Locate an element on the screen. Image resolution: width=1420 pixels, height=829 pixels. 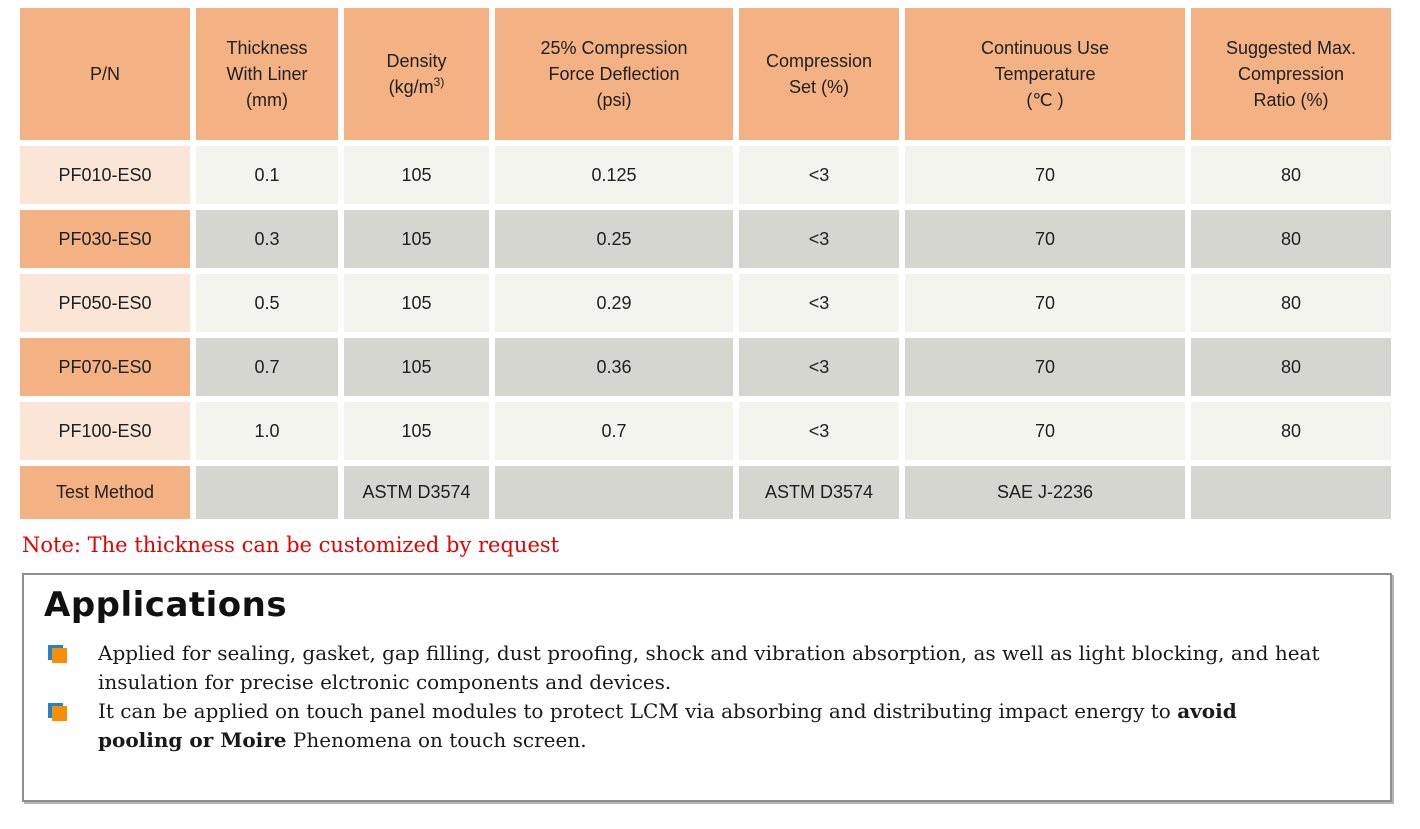
pn-cell: PF010-ES0 is located at coordinates (105, 175).